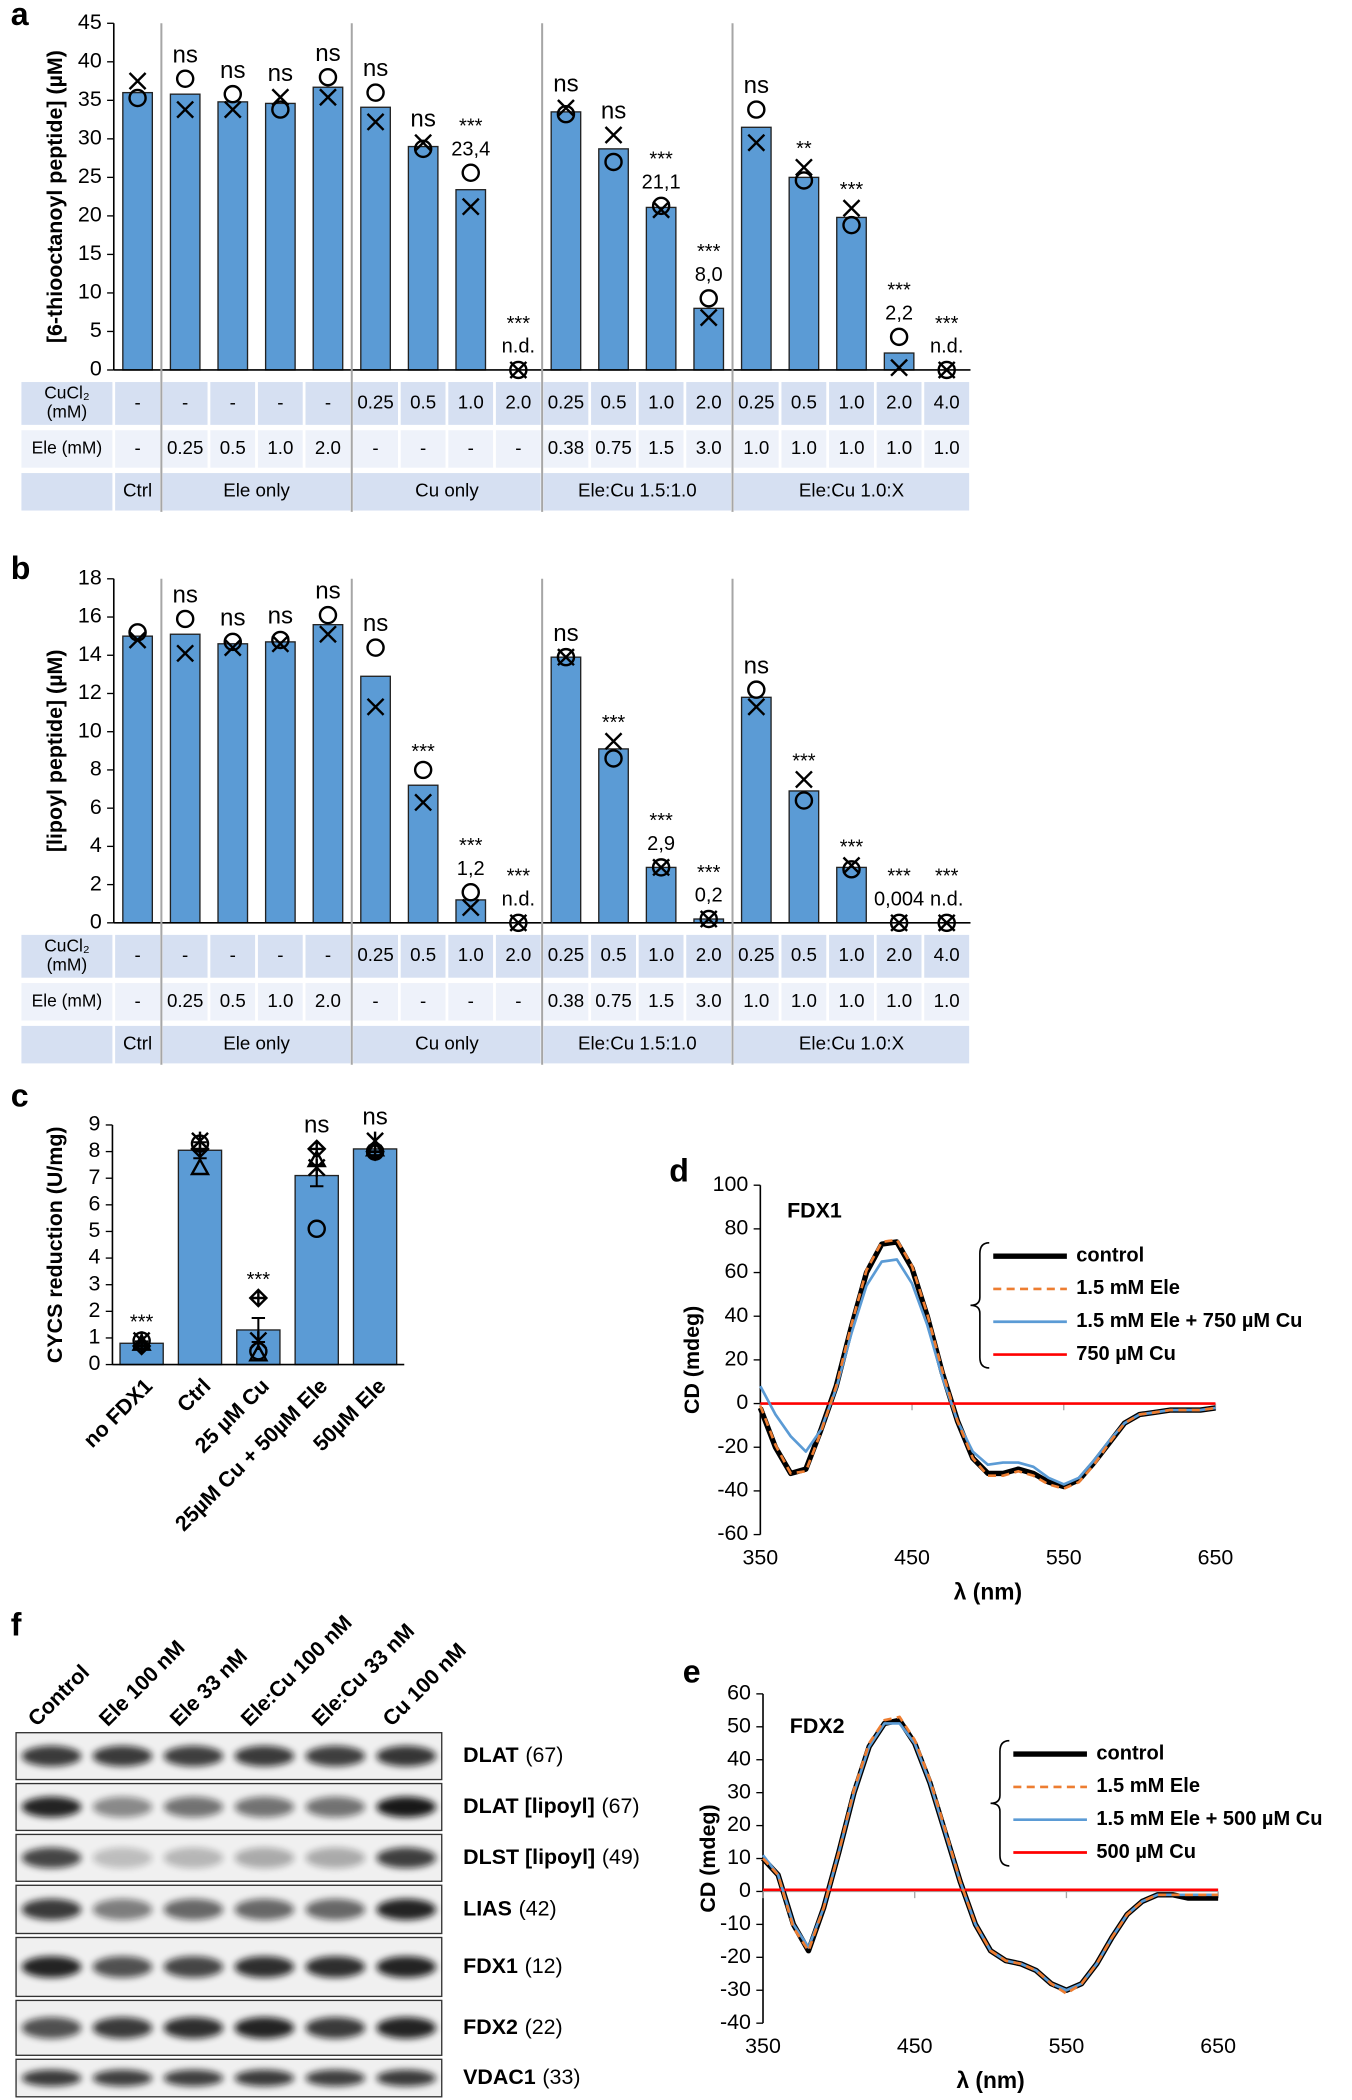 This screenshot has height=2100, width=1352. Describe the element at coordinates (742, 1402) in the screenshot. I see `y-tick-label: 0` at that location.